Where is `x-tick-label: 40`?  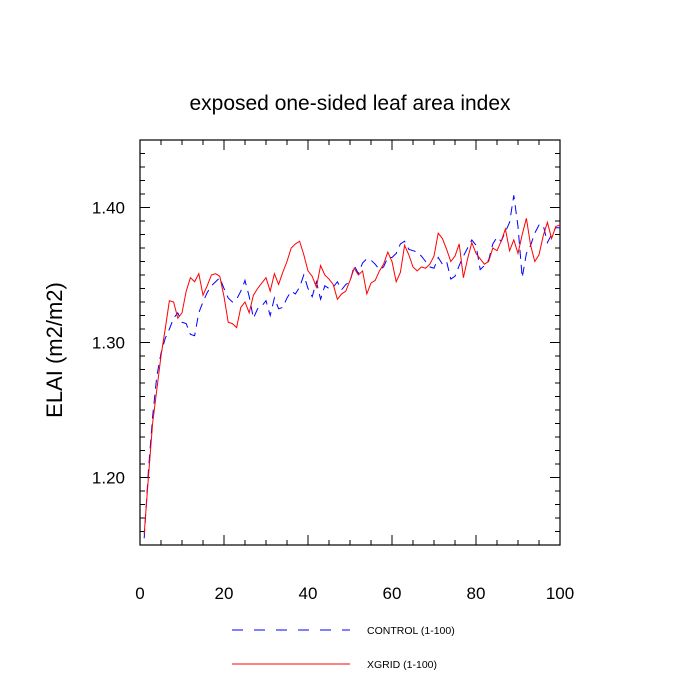
x-tick-label: 40 is located at coordinates (308, 593).